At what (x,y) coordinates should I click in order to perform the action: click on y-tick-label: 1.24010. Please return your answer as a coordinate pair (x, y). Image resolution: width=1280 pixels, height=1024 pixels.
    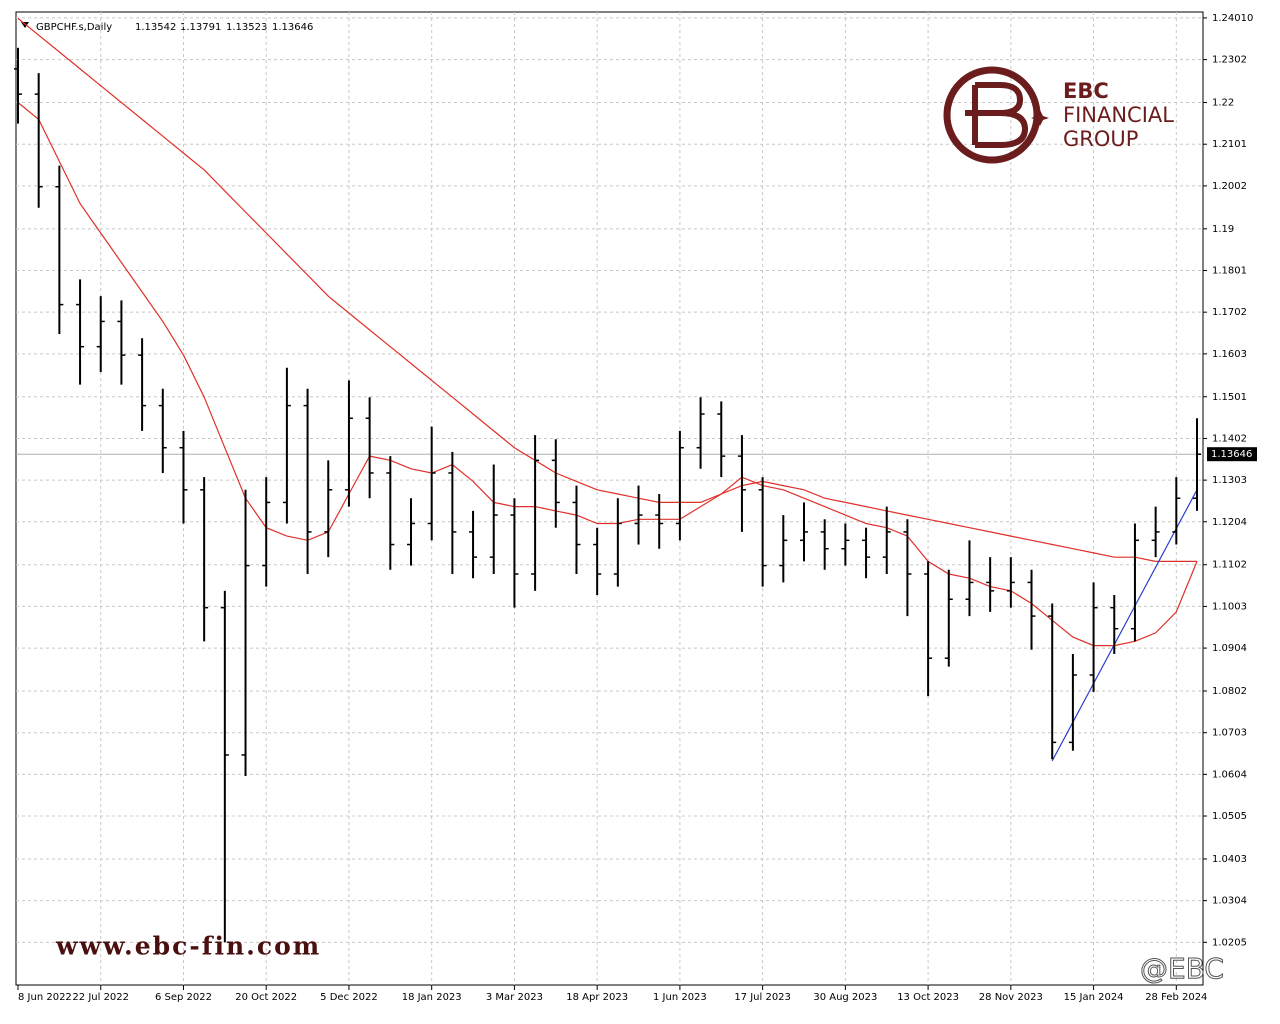
    Looking at the image, I should click on (1232, 18).